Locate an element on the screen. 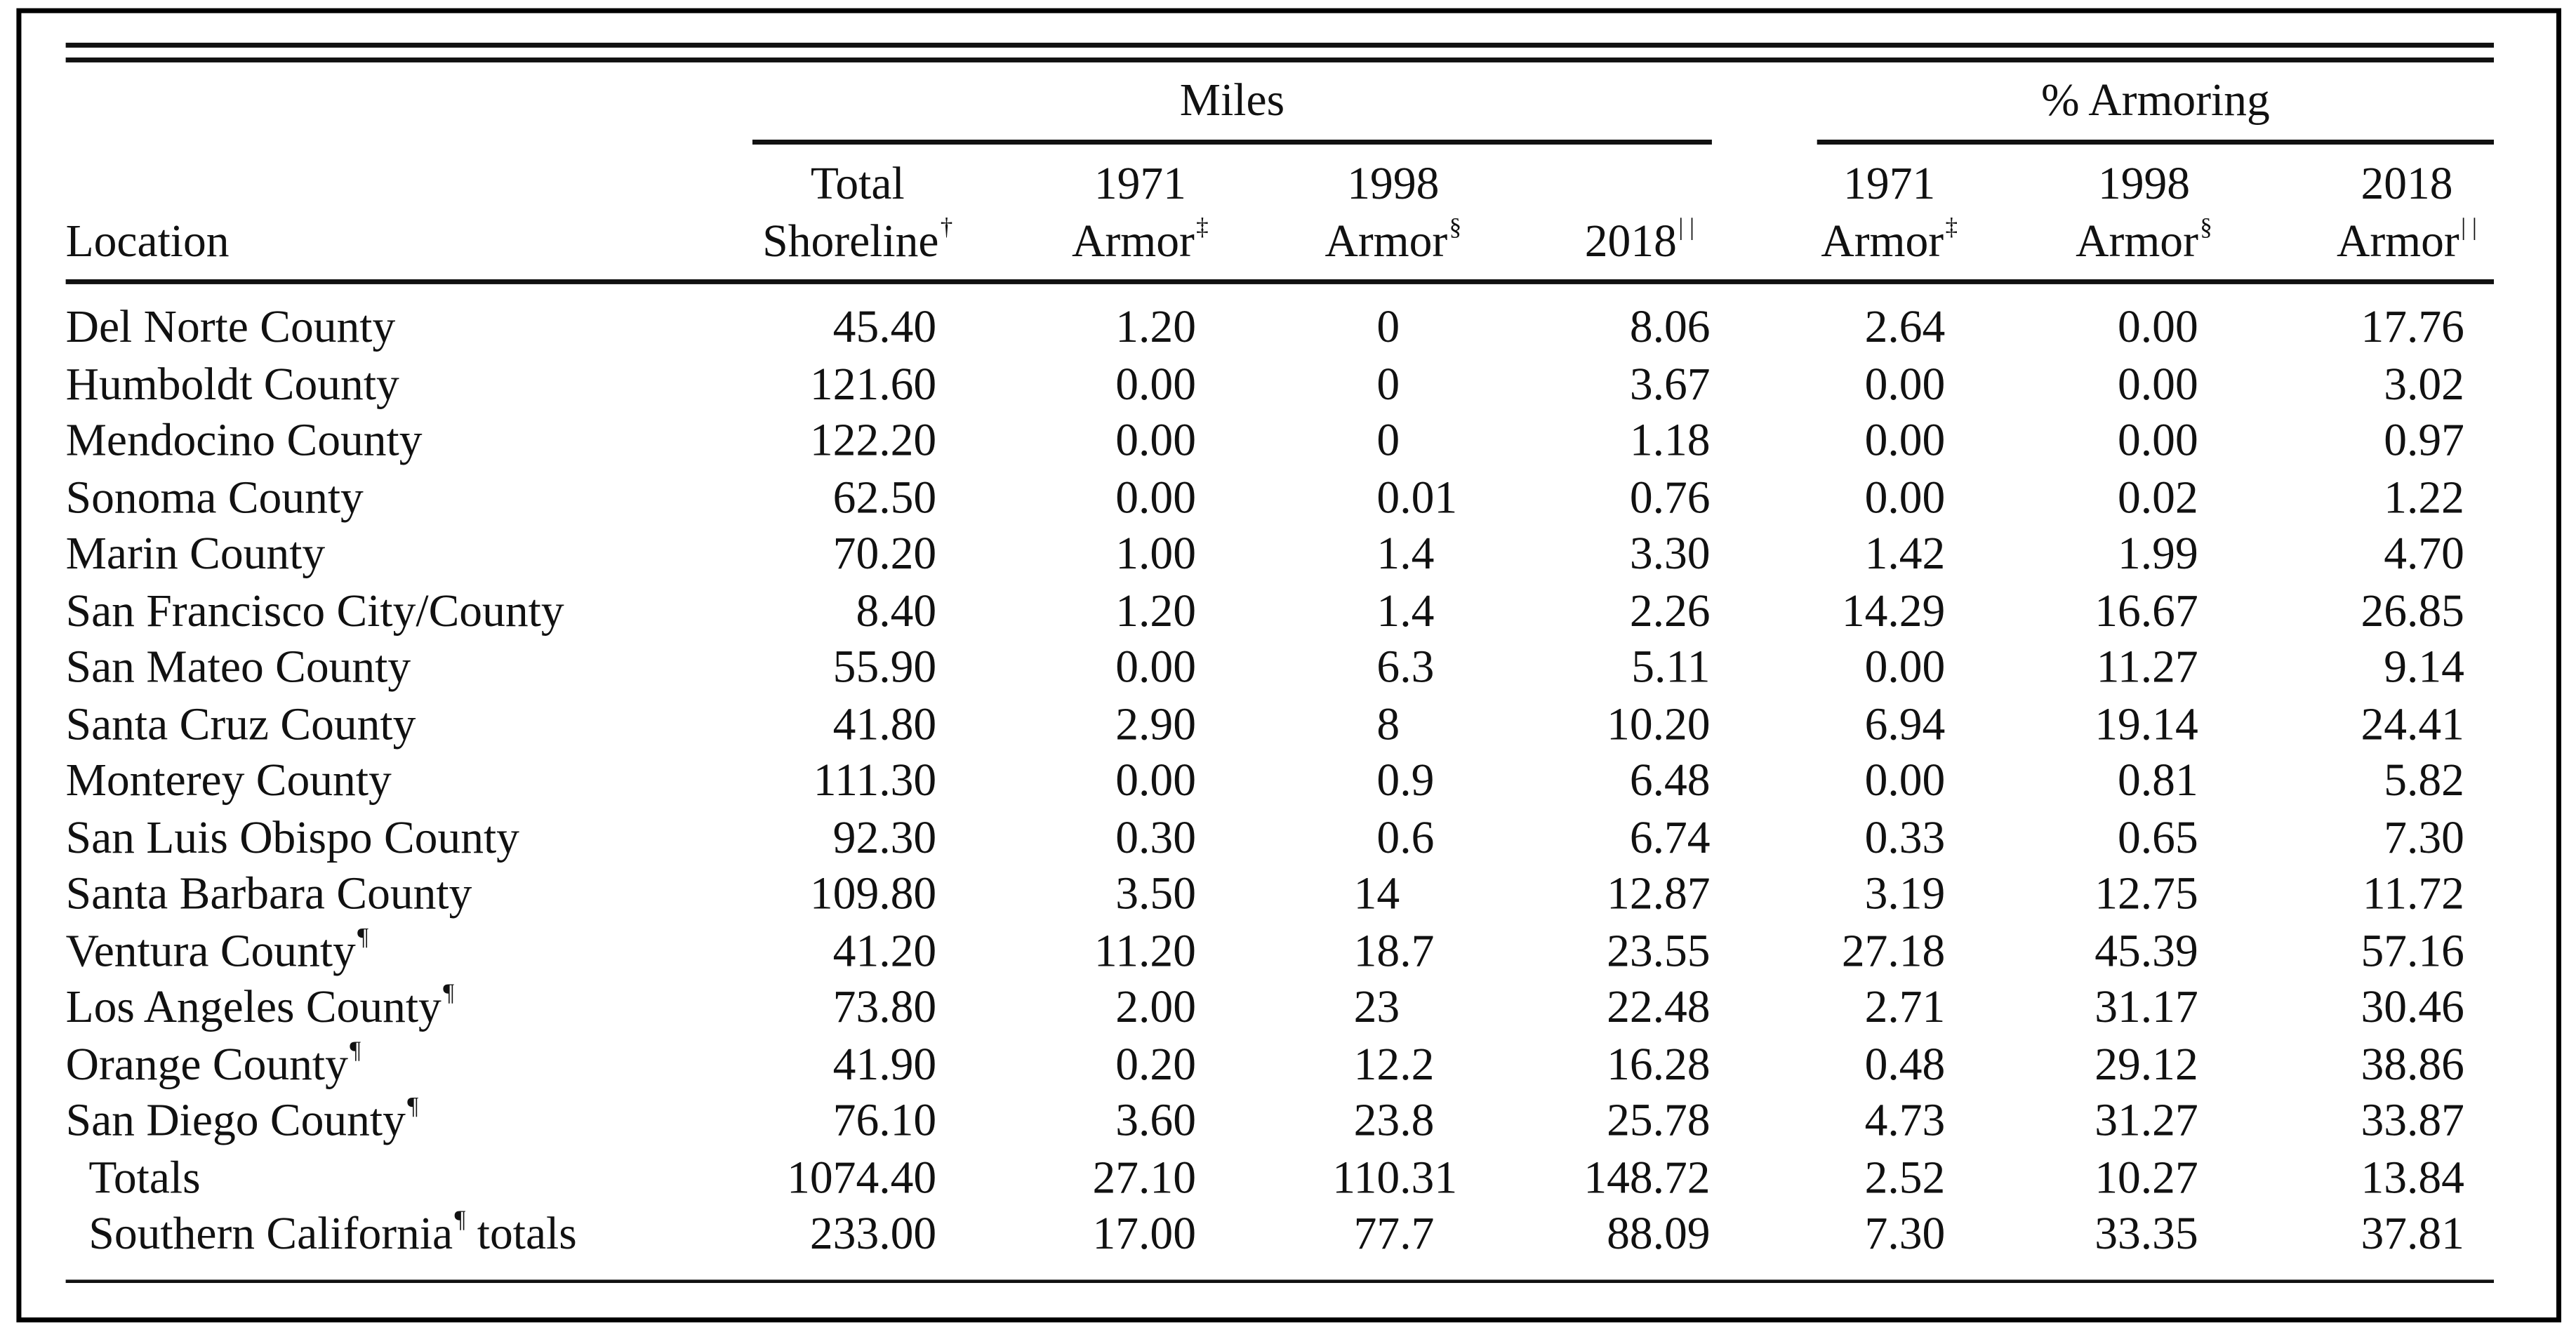  table-cell: 2.71 is located at coordinates (1905, 1008).